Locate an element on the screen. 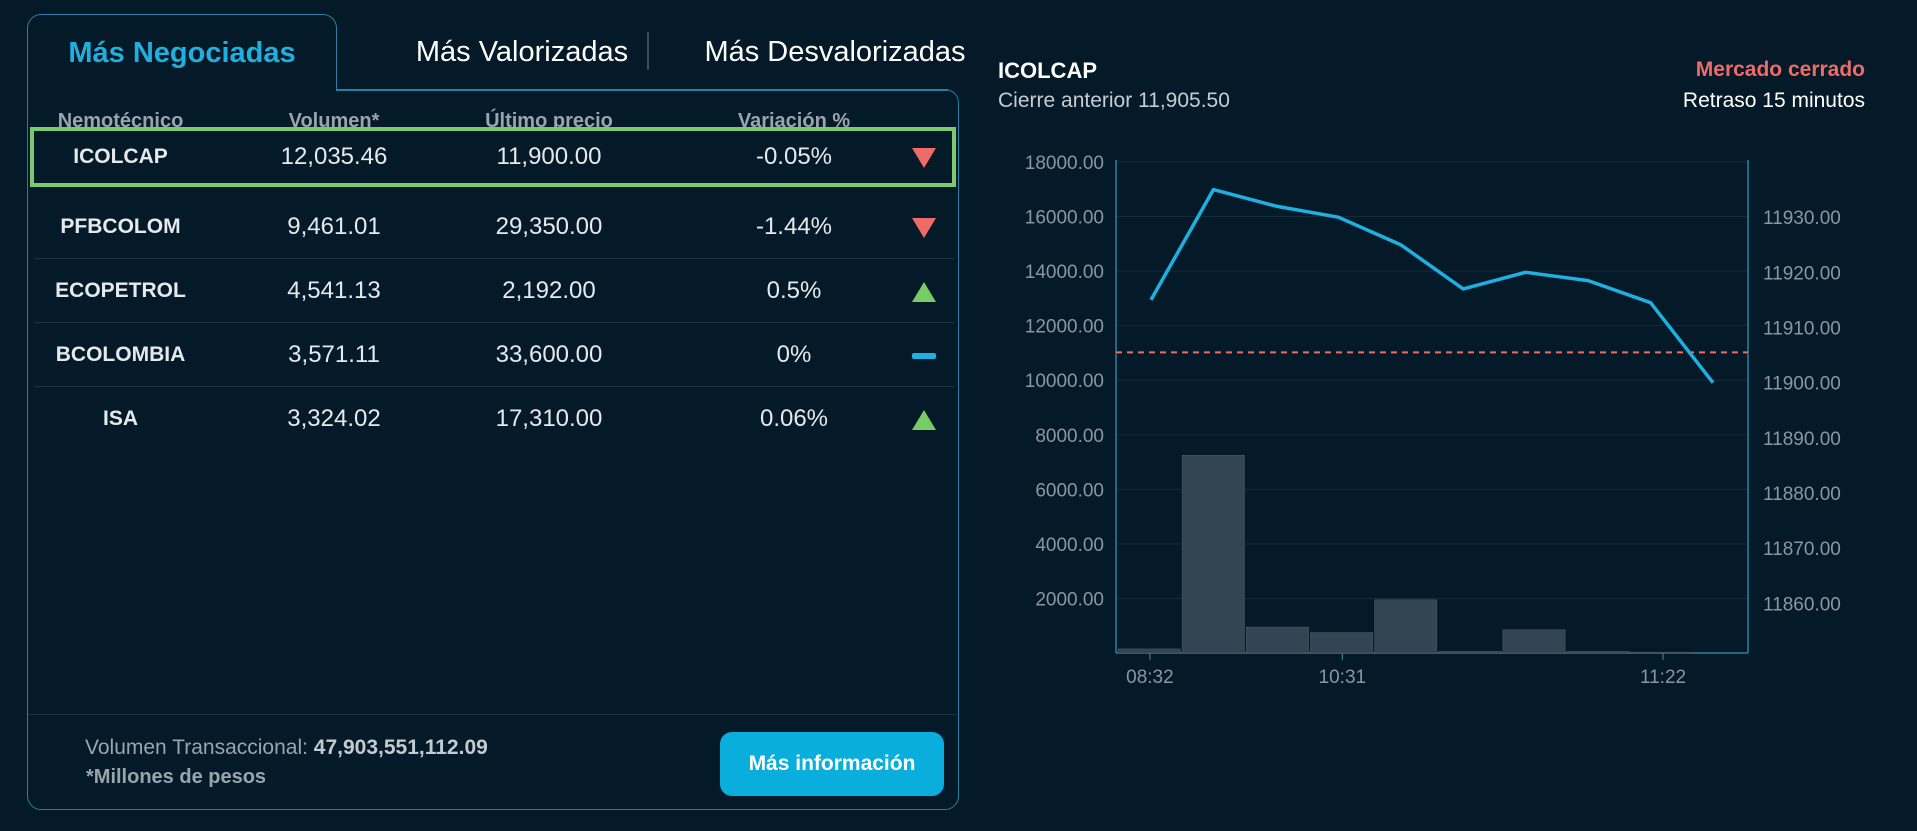  tab-separator is located at coordinates (648, 51).